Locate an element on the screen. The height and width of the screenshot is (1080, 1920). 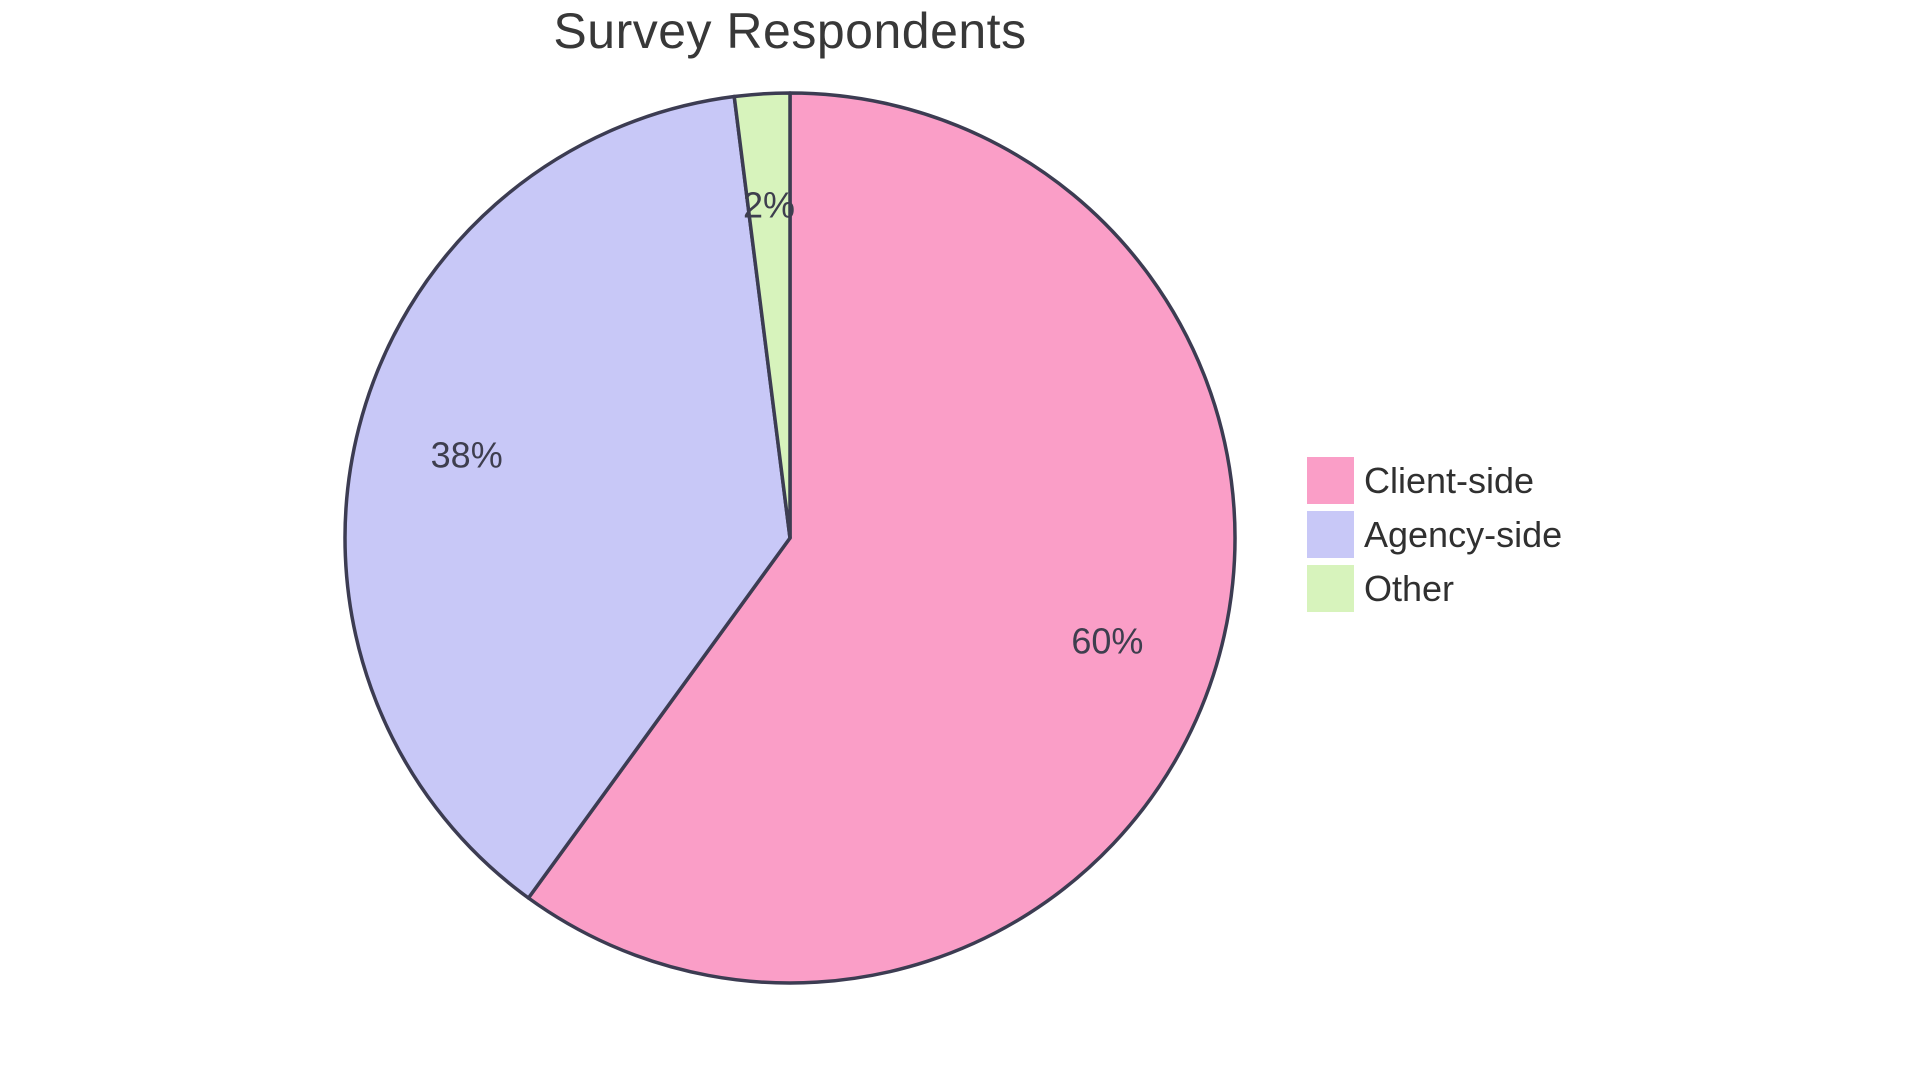
legend-label-client-side: Client-side is located at coordinates (1449, 480).